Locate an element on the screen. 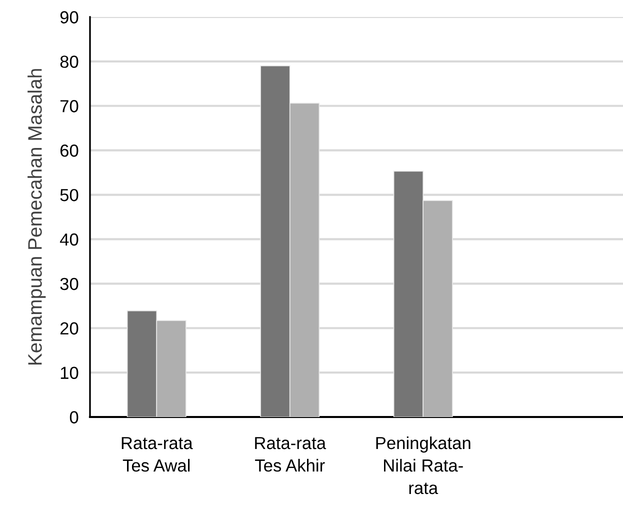  y-tick-label: 10 is located at coordinates (69, 373).